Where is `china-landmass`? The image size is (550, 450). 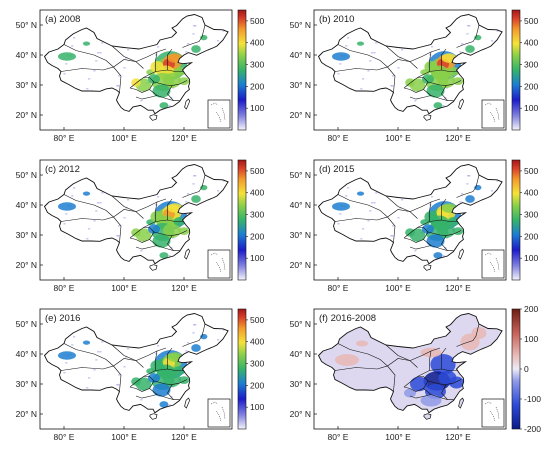
china-landmass is located at coordinates (410, 64).